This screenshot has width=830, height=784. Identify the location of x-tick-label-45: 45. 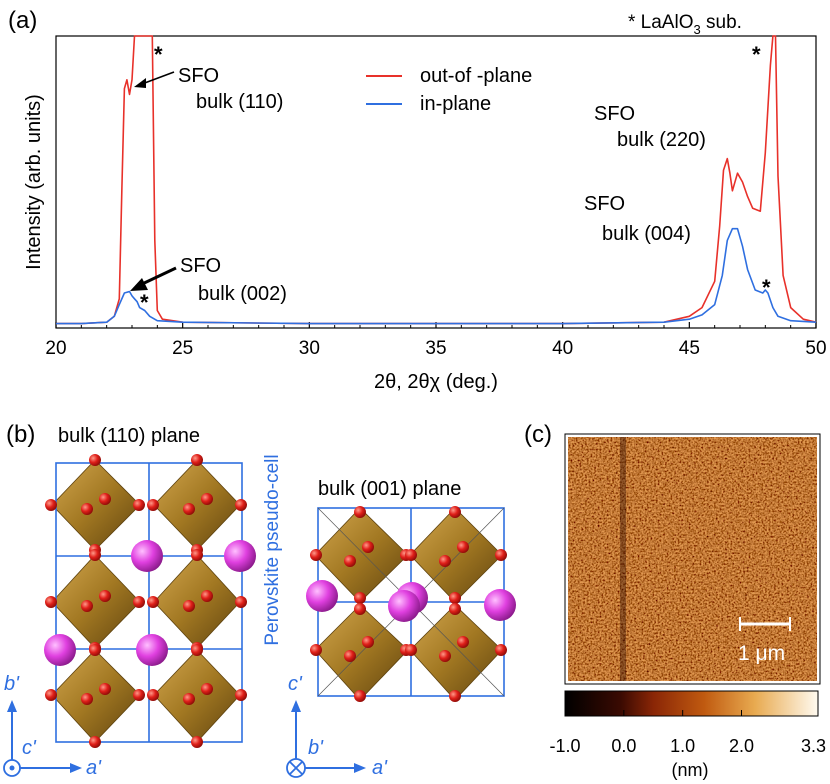
(689, 348).